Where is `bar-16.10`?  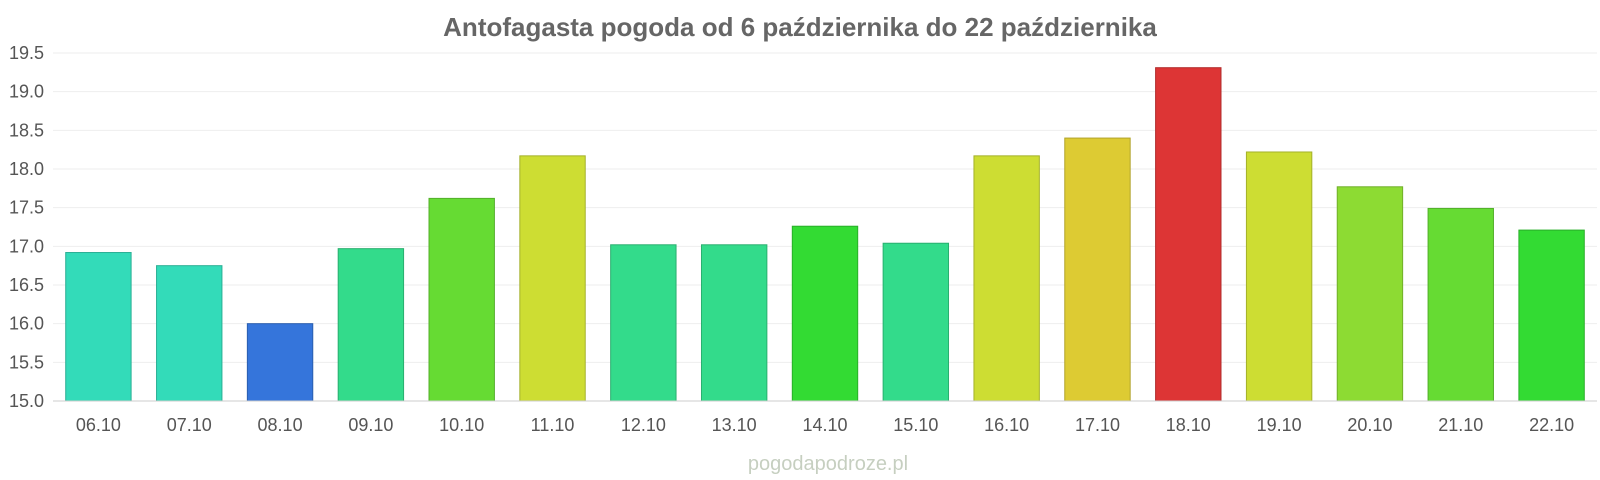
bar-16.10 is located at coordinates (1006, 278).